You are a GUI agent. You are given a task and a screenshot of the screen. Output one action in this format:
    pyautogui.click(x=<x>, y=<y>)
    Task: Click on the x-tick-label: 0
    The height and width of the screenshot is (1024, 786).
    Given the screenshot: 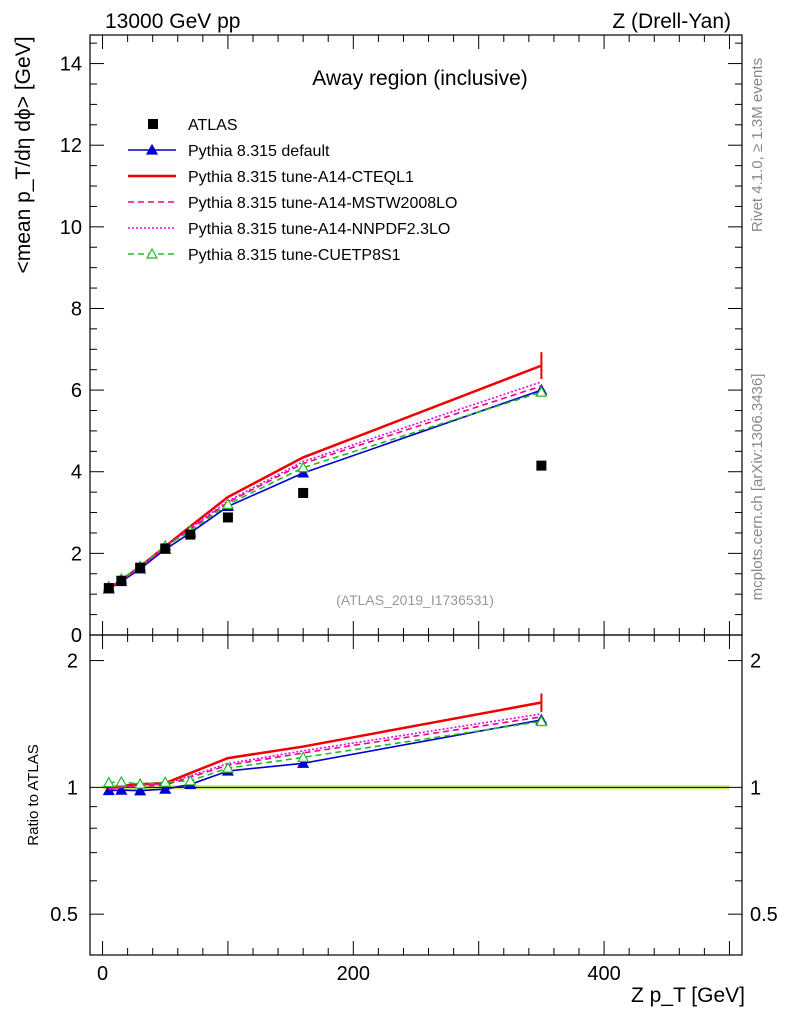 What is the action you would take?
    pyautogui.click(x=102, y=974)
    